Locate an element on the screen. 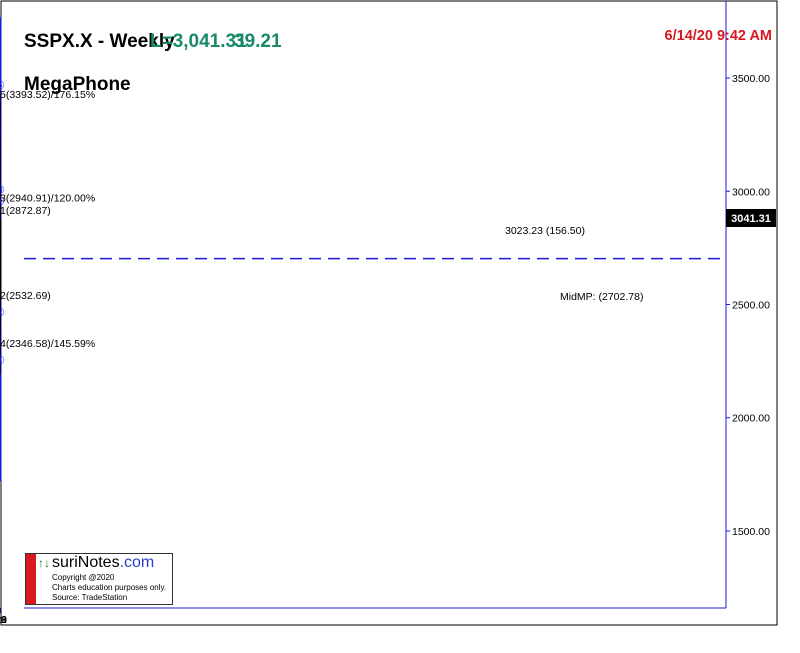 Image resolution: width=800 pixels, height=653 pixels. x-tick-label: '21 is located at coordinates (3, 620).